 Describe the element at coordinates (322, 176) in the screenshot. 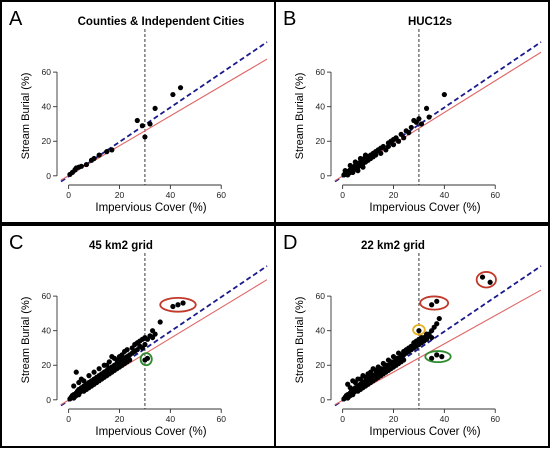

I see `panel-b-y-tick-label: 0` at that location.